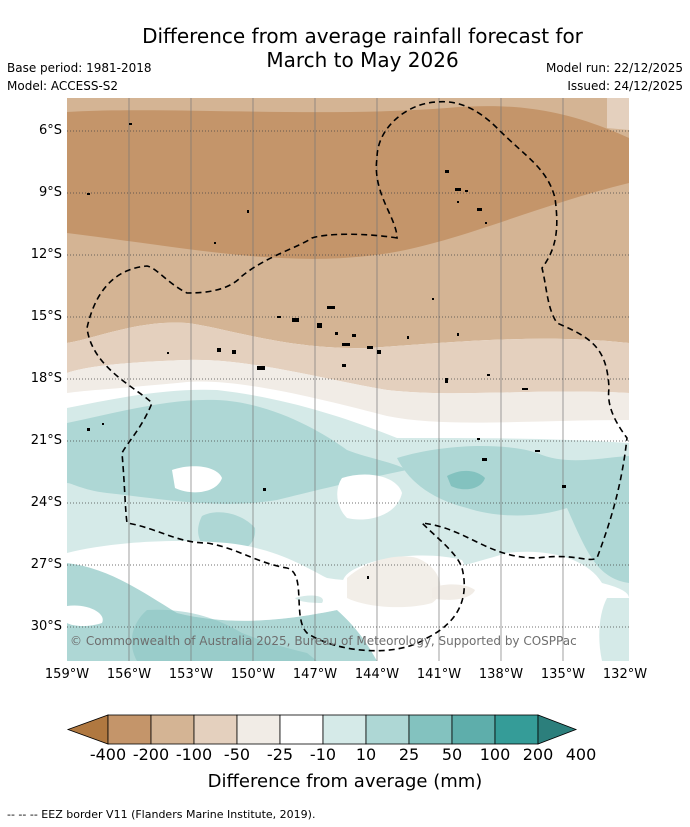  I want to click on colorbar-tick: 50, so click(452, 754).